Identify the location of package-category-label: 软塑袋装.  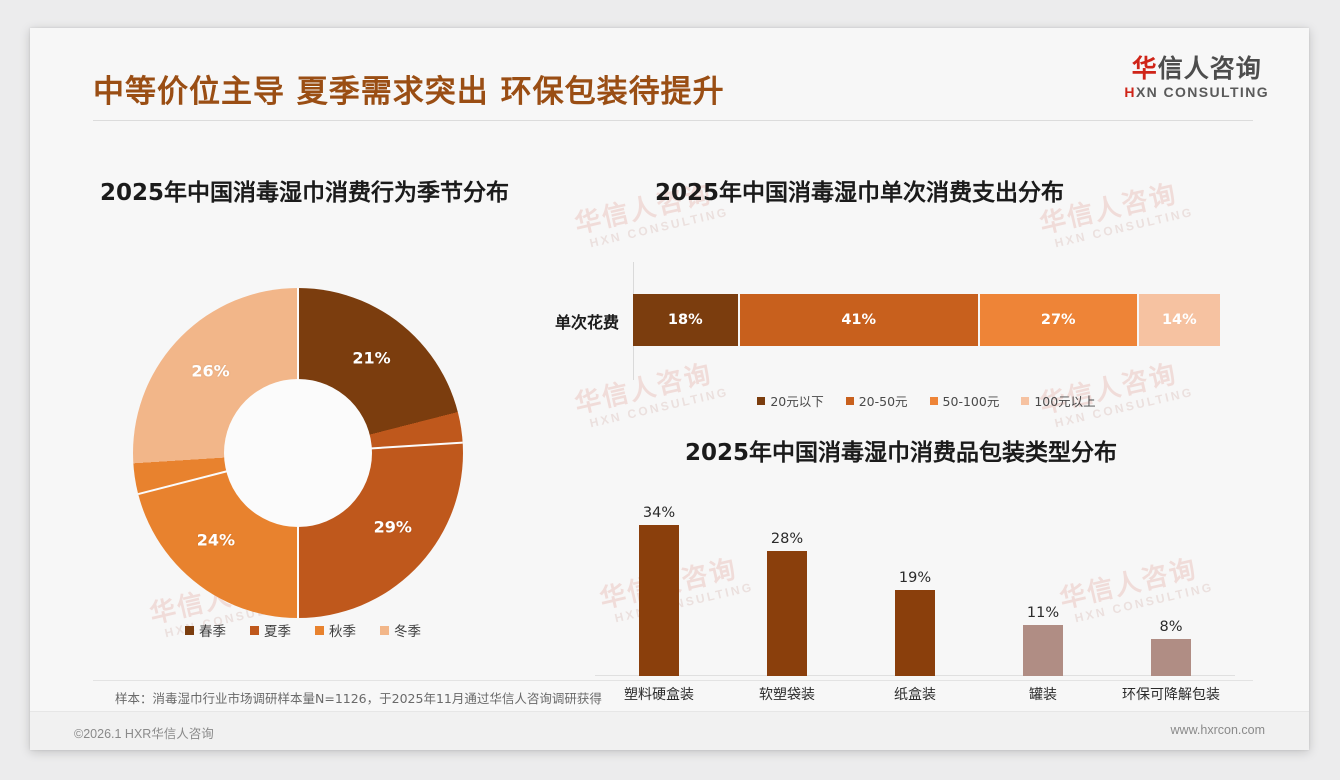
(787, 695).